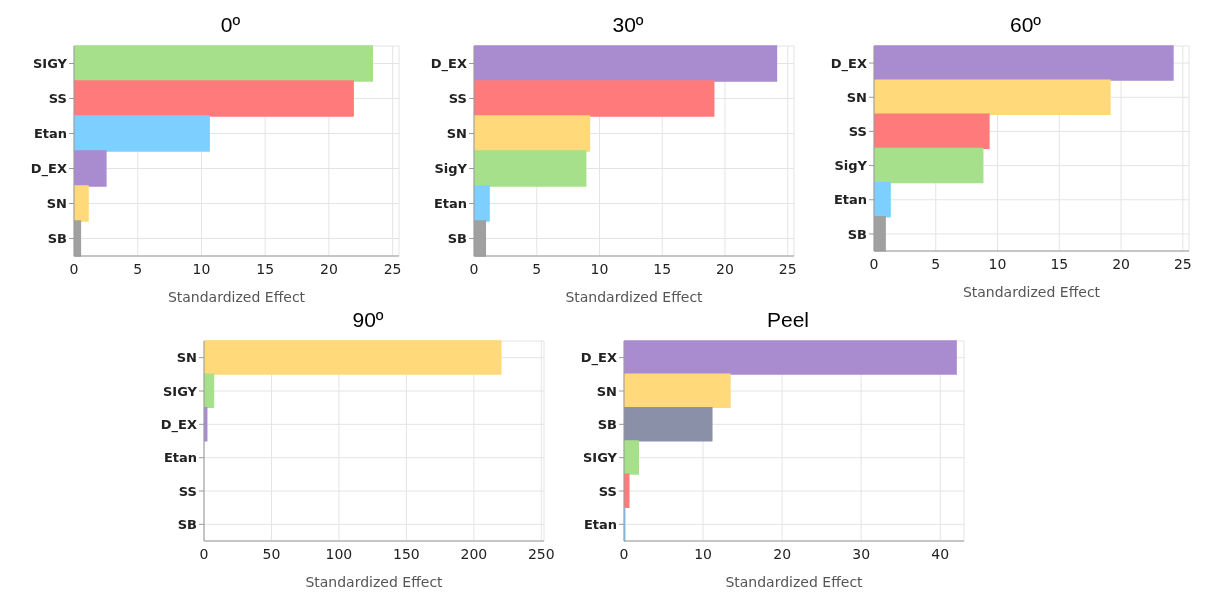 Image resolution: width=1215 pixels, height=603 pixels. What do you see at coordinates (940, 553) in the screenshot?
I see `x-tick-label: 40` at bounding box center [940, 553].